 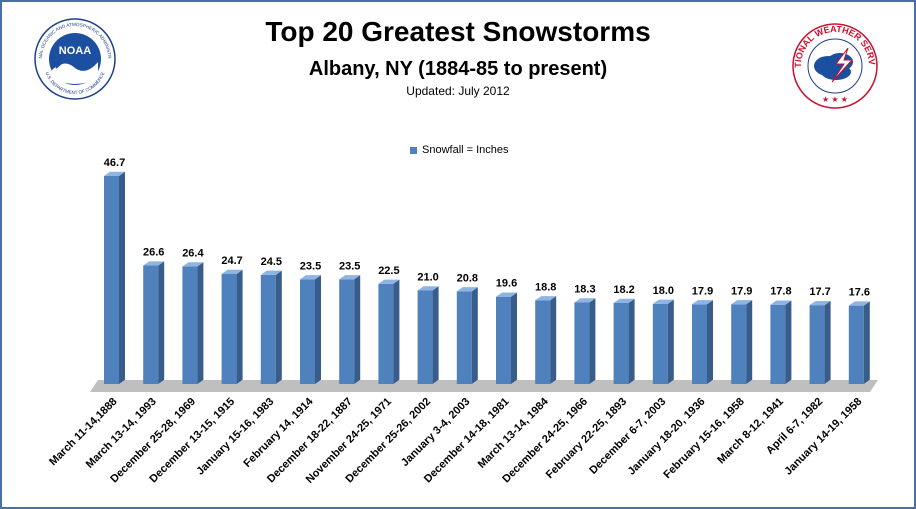 I want to click on x-tick-label: January 3-4, 2003, so click(x=435, y=432).